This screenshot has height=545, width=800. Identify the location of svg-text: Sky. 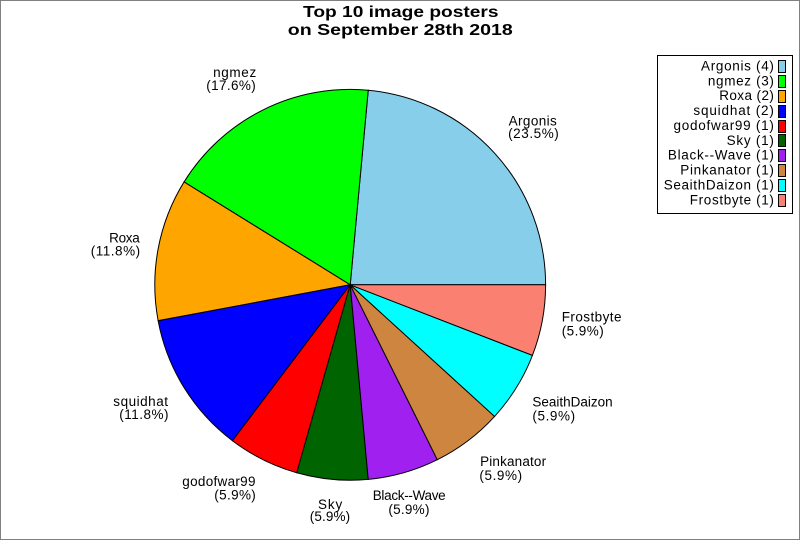
(330, 504).